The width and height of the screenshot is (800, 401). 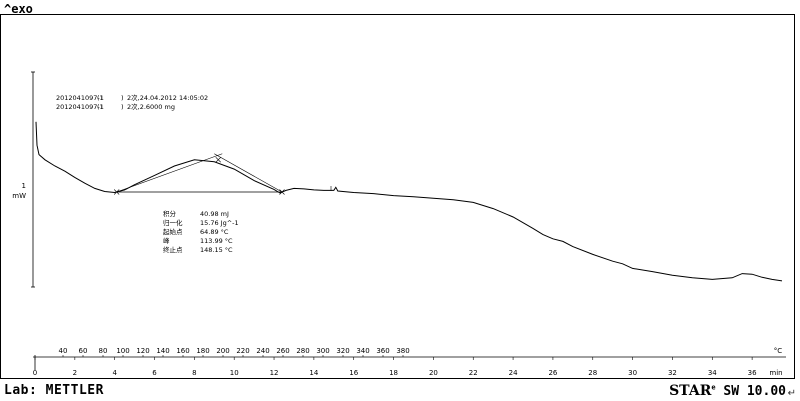 What do you see at coordinates (592, 373) in the screenshot?
I see `time-tick-label: 28` at bounding box center [592, 373].